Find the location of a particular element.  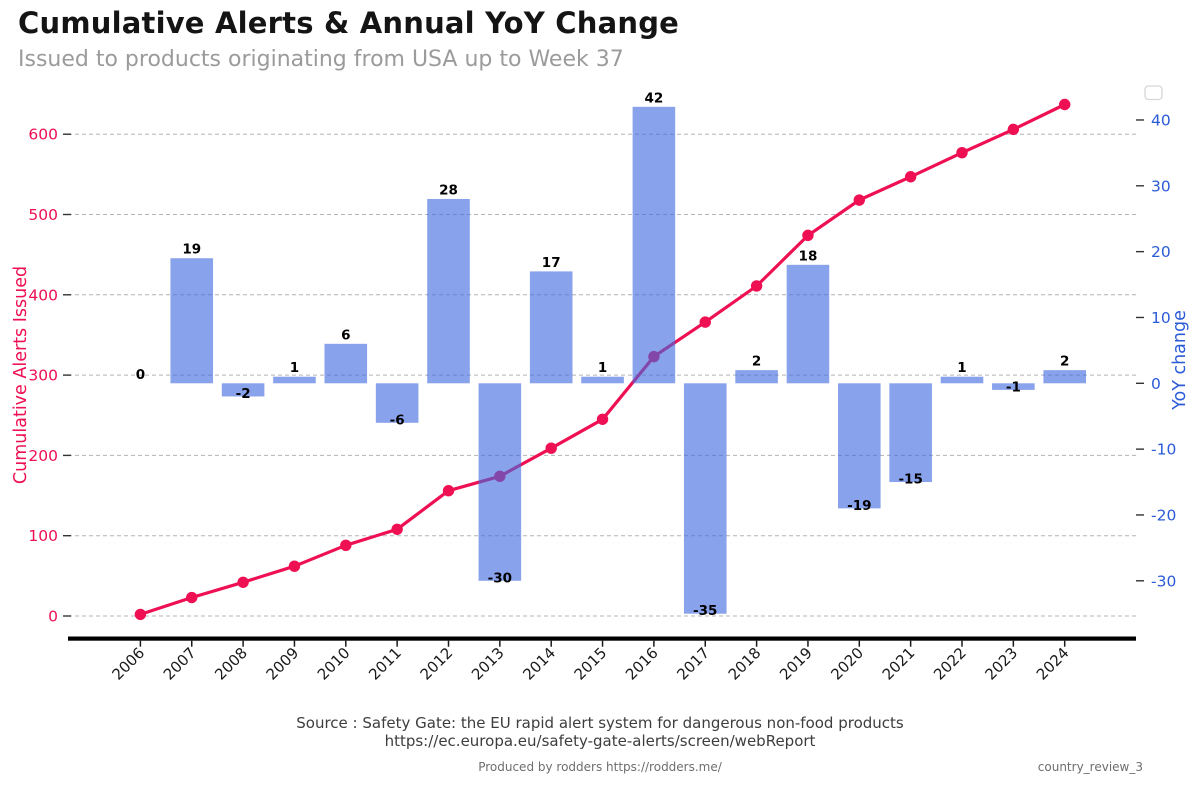

x-axis-year-label: 2017 is located at coordinates (693, 664).